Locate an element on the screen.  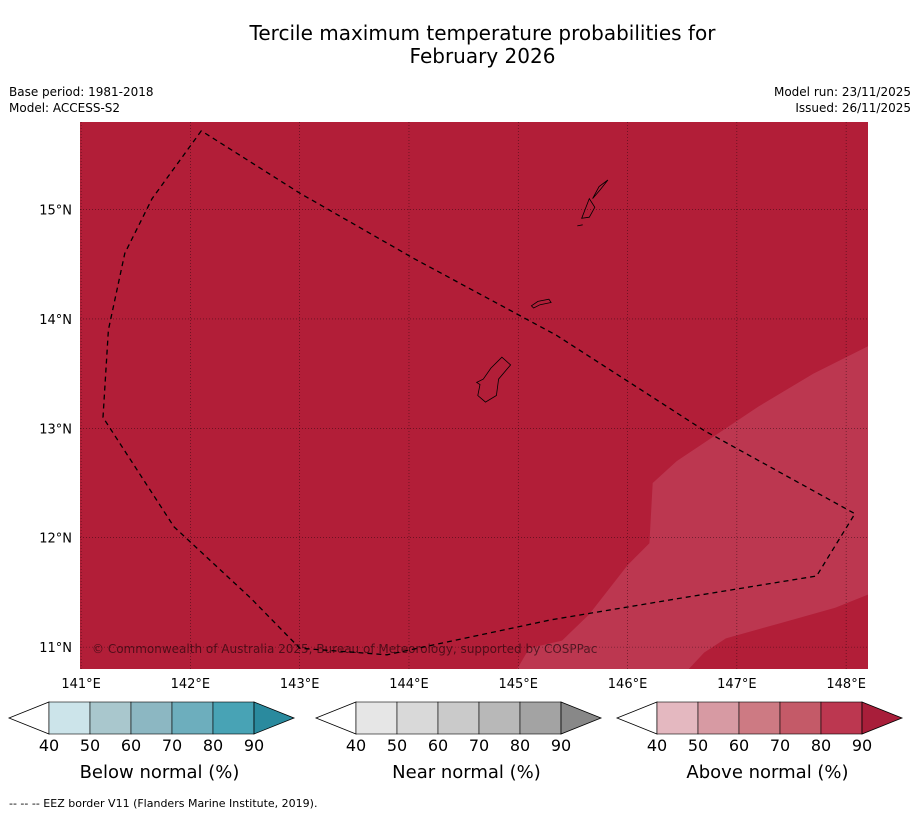
meta-left: Base period: 1981-2018 Model: ACCESS-S2 is located at coordinates (81, 100).